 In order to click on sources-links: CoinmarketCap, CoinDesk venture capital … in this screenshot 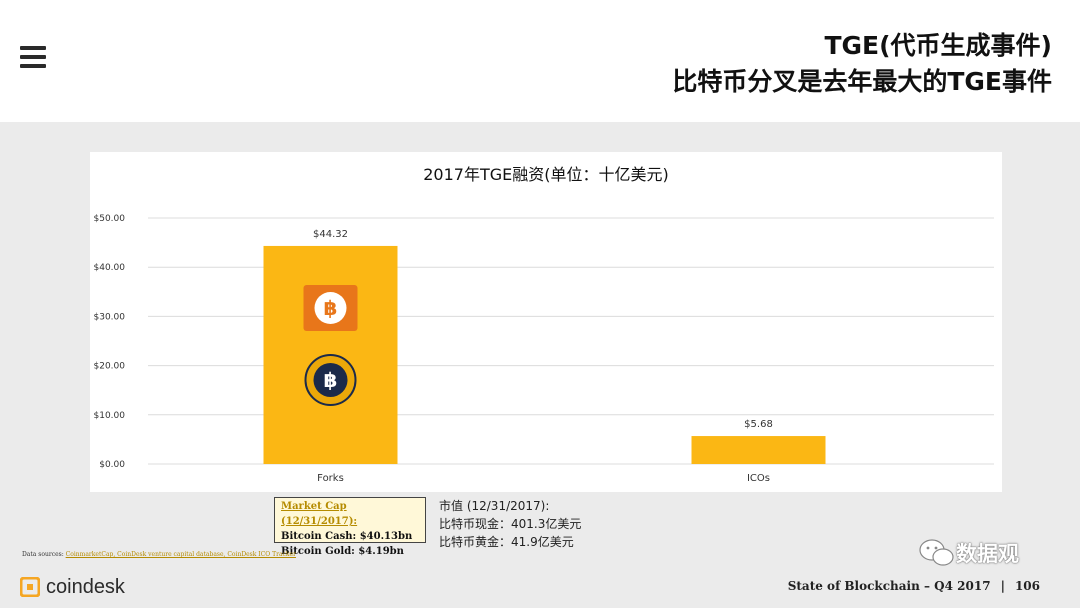, I will do `click(180, 554)`.